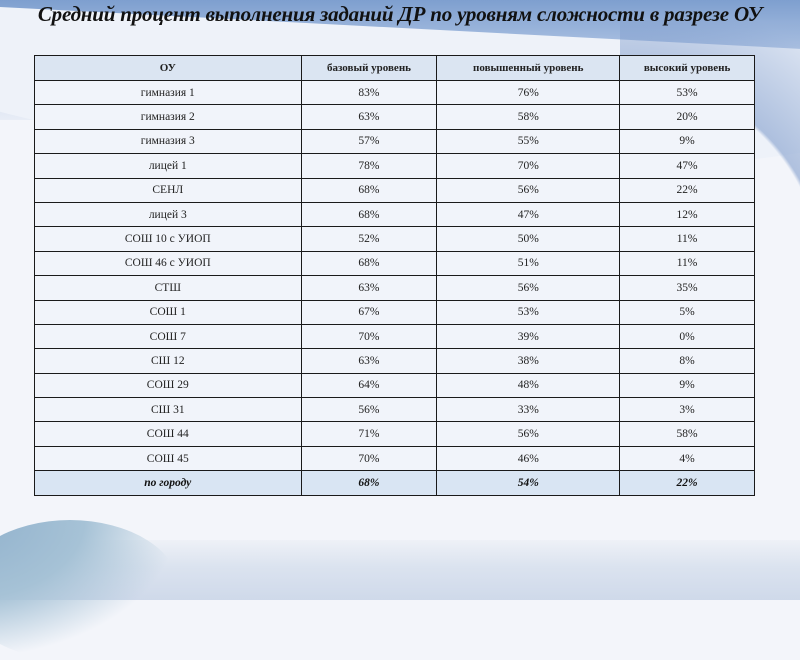 Image resolution: width=800 pixels, height=660 pixels. I want to click on table-row: СОШ 45 70% 46% 4%, so click(394, 458).